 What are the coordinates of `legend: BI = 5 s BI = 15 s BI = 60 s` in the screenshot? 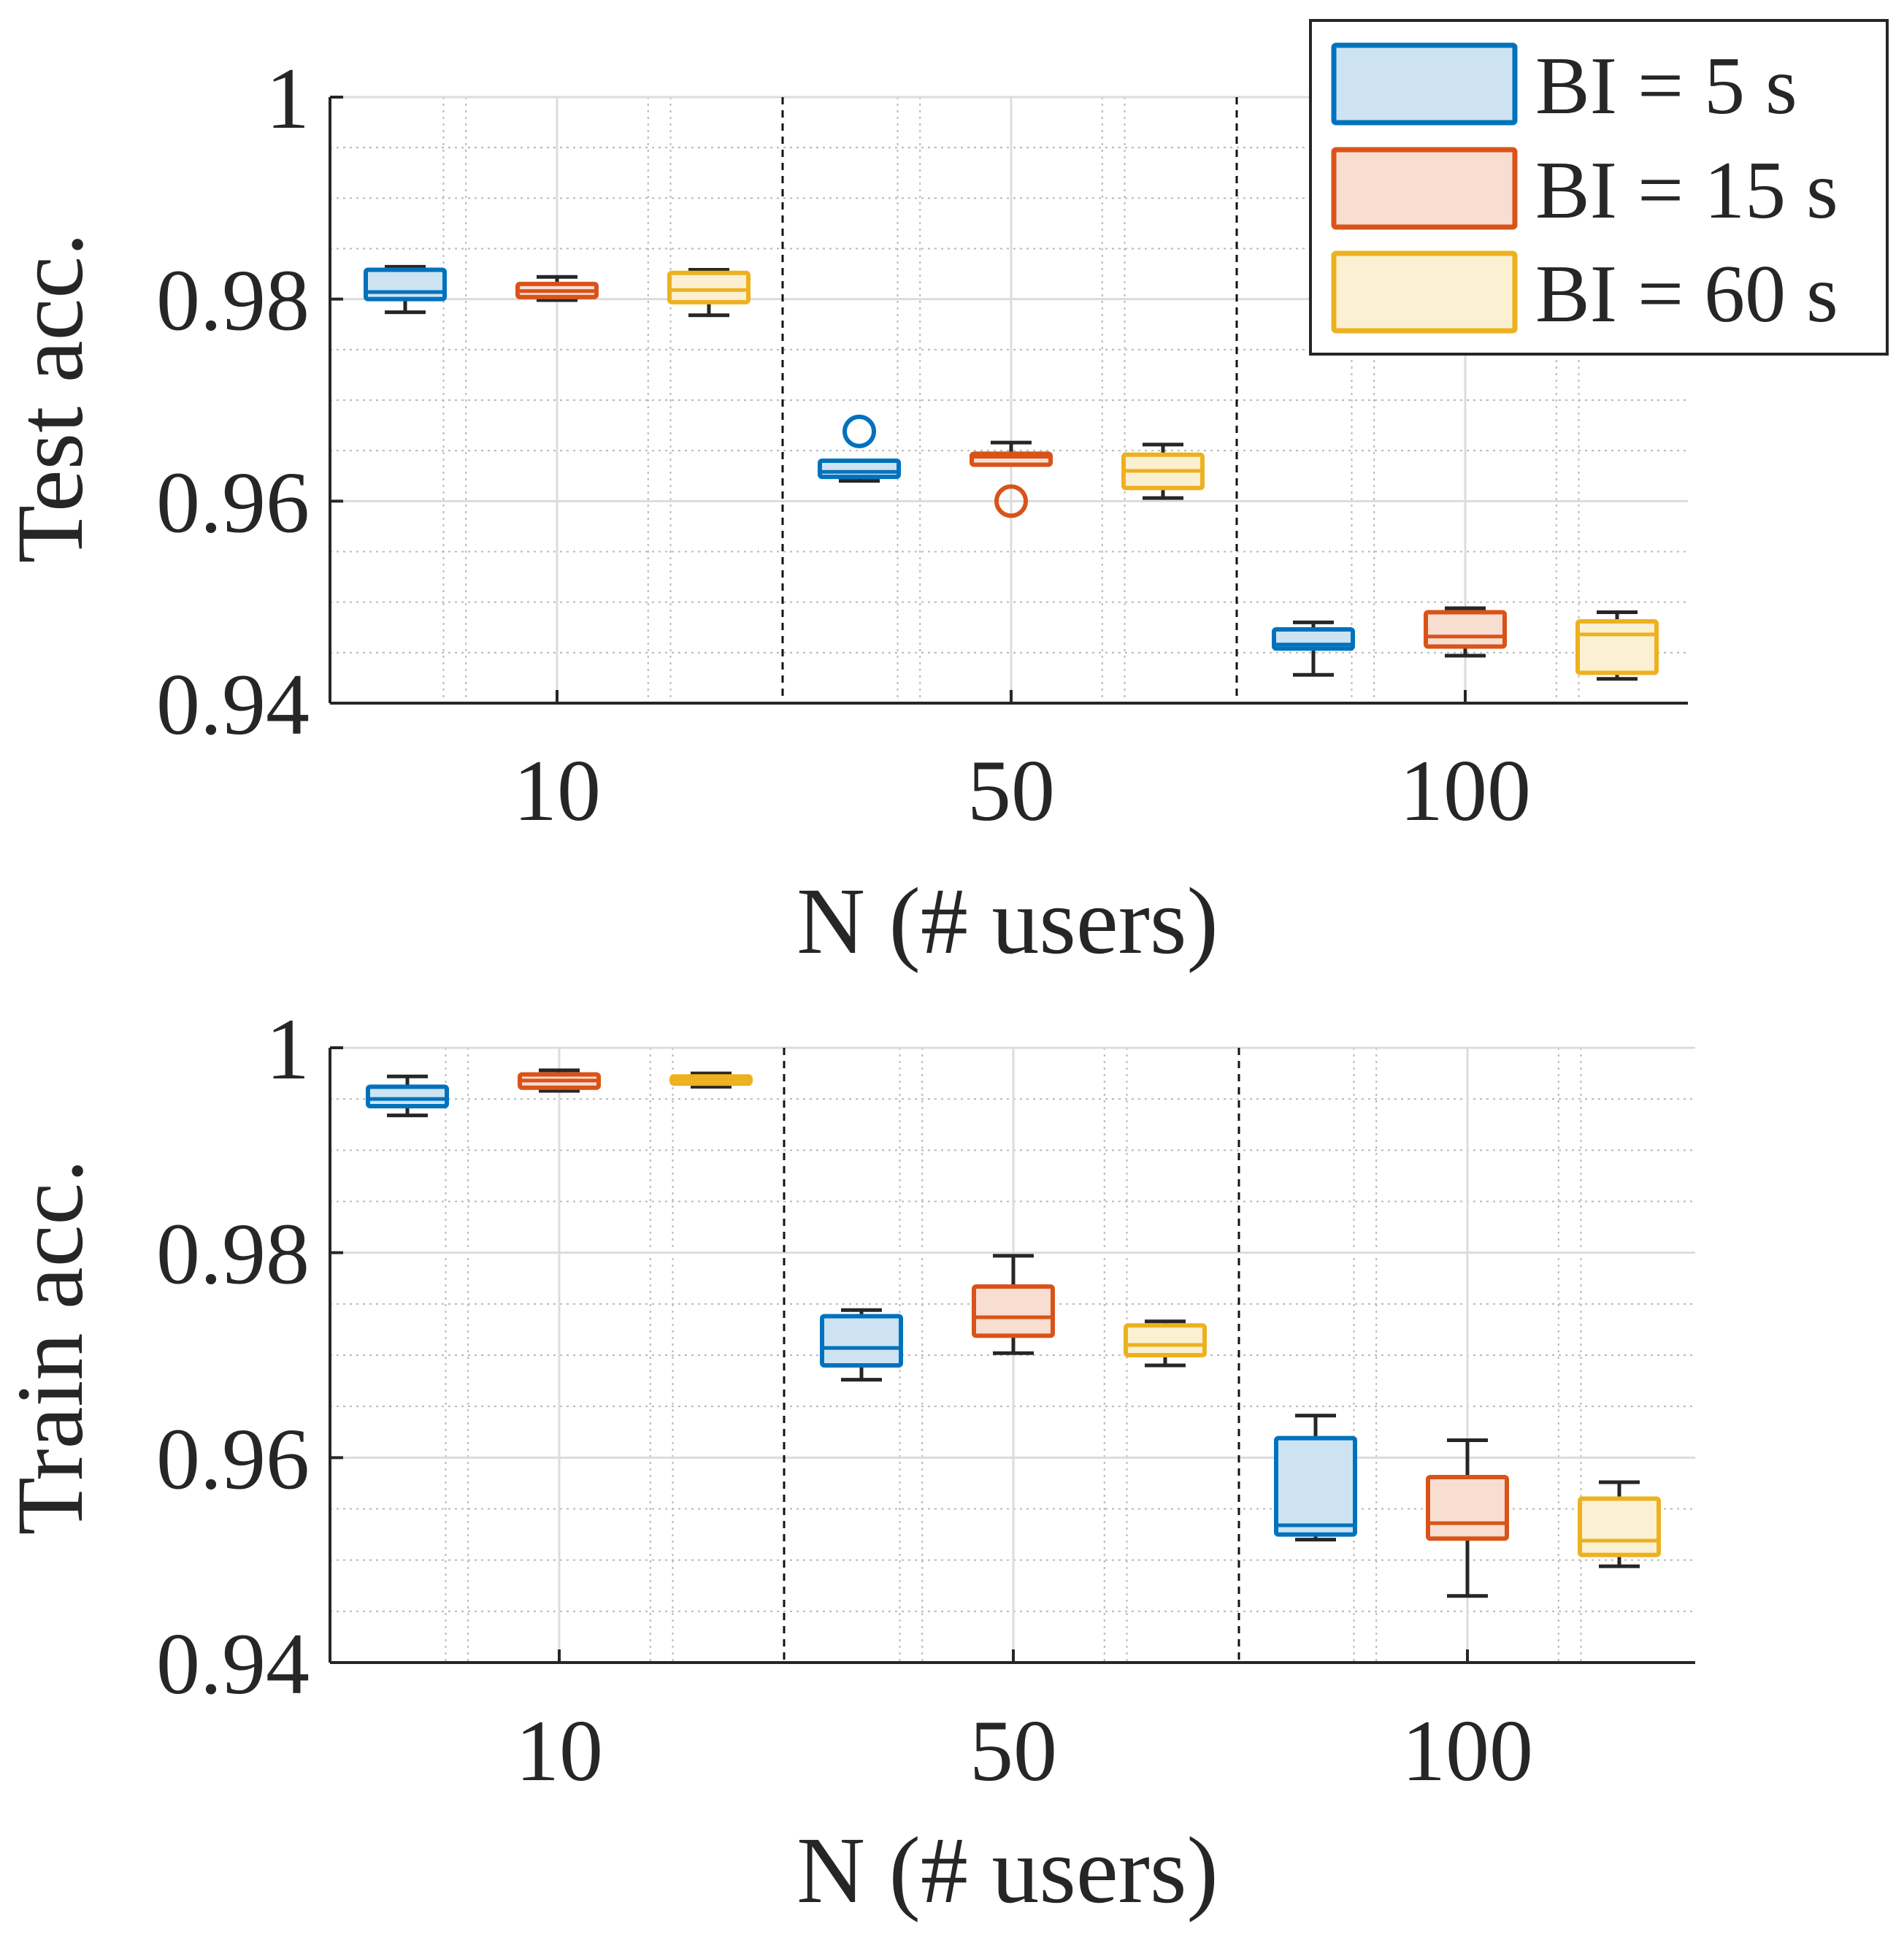 It's located at (1599, 187).